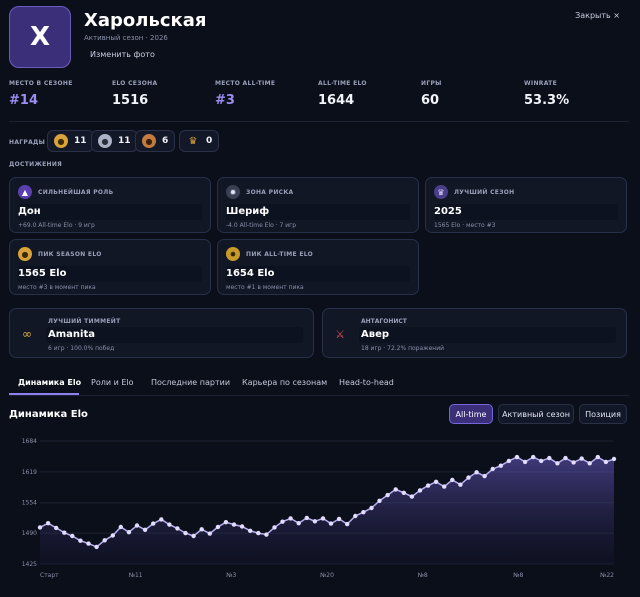 The image size is (640, 597). What do you see at coordinates (526, 205) in the screenshot?
I see `achievement-card-best-season: ♛ ЛУЧШИЙ СЕЗОН 2025 1565 Elo · место #3` at bounding box center [526, 205].